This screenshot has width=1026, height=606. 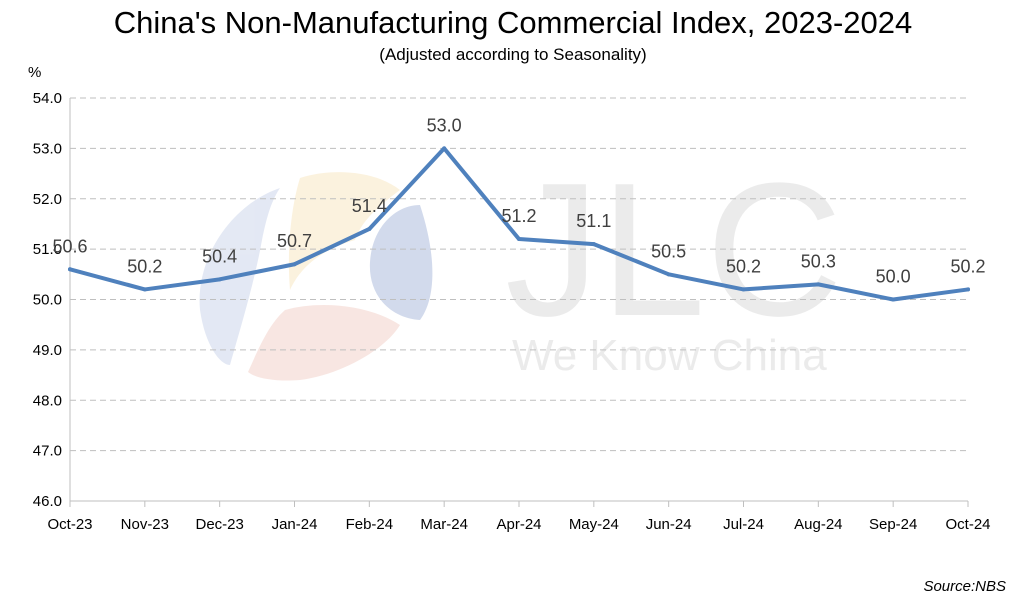 I want to click on y-tick-label: 50.0, so click(x=47, y=300).